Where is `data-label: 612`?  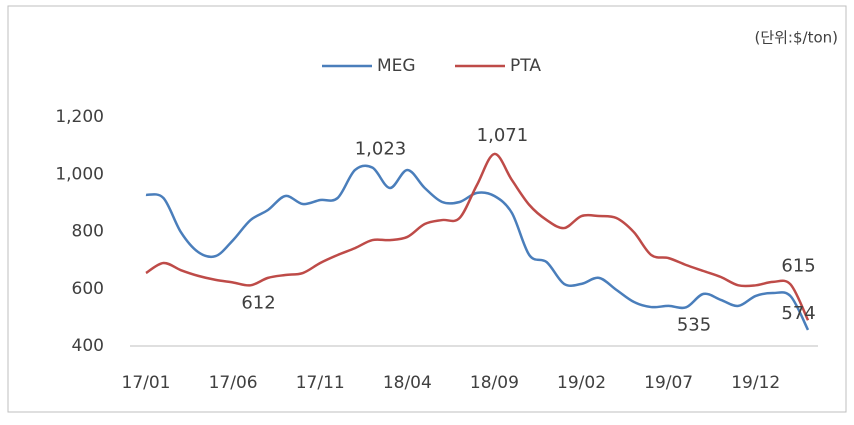
data-label: 612 is located at coordinates (258, 302).